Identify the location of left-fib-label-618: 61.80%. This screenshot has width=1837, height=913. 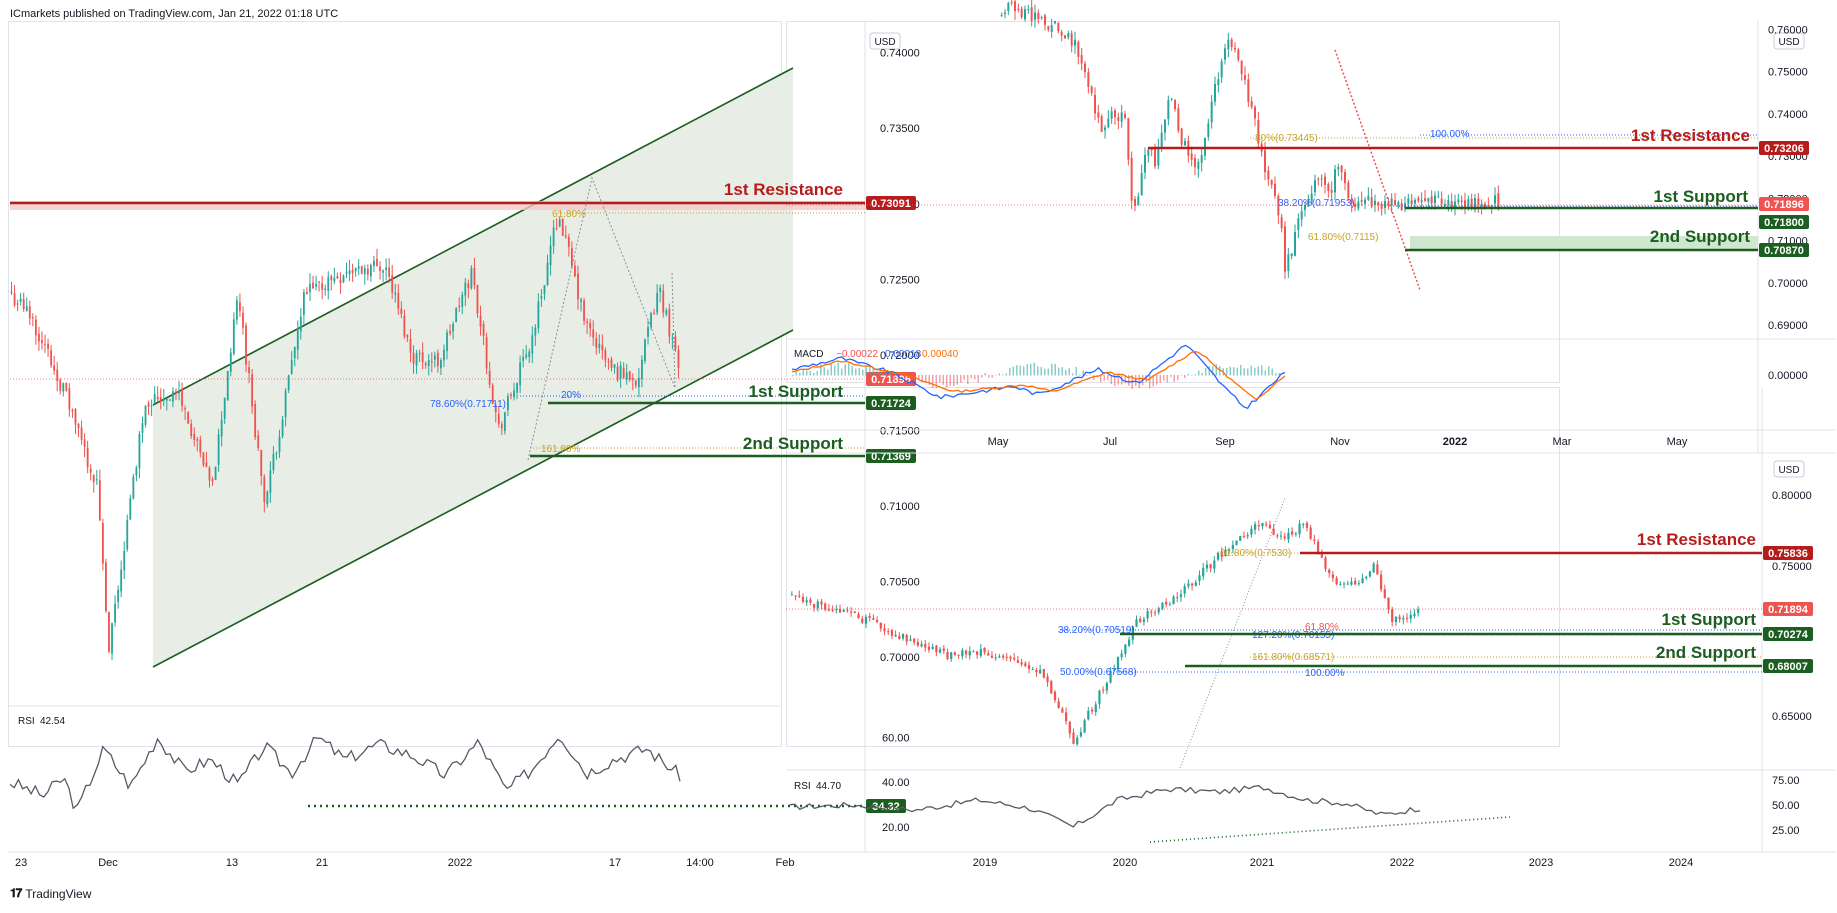
(569, 214).